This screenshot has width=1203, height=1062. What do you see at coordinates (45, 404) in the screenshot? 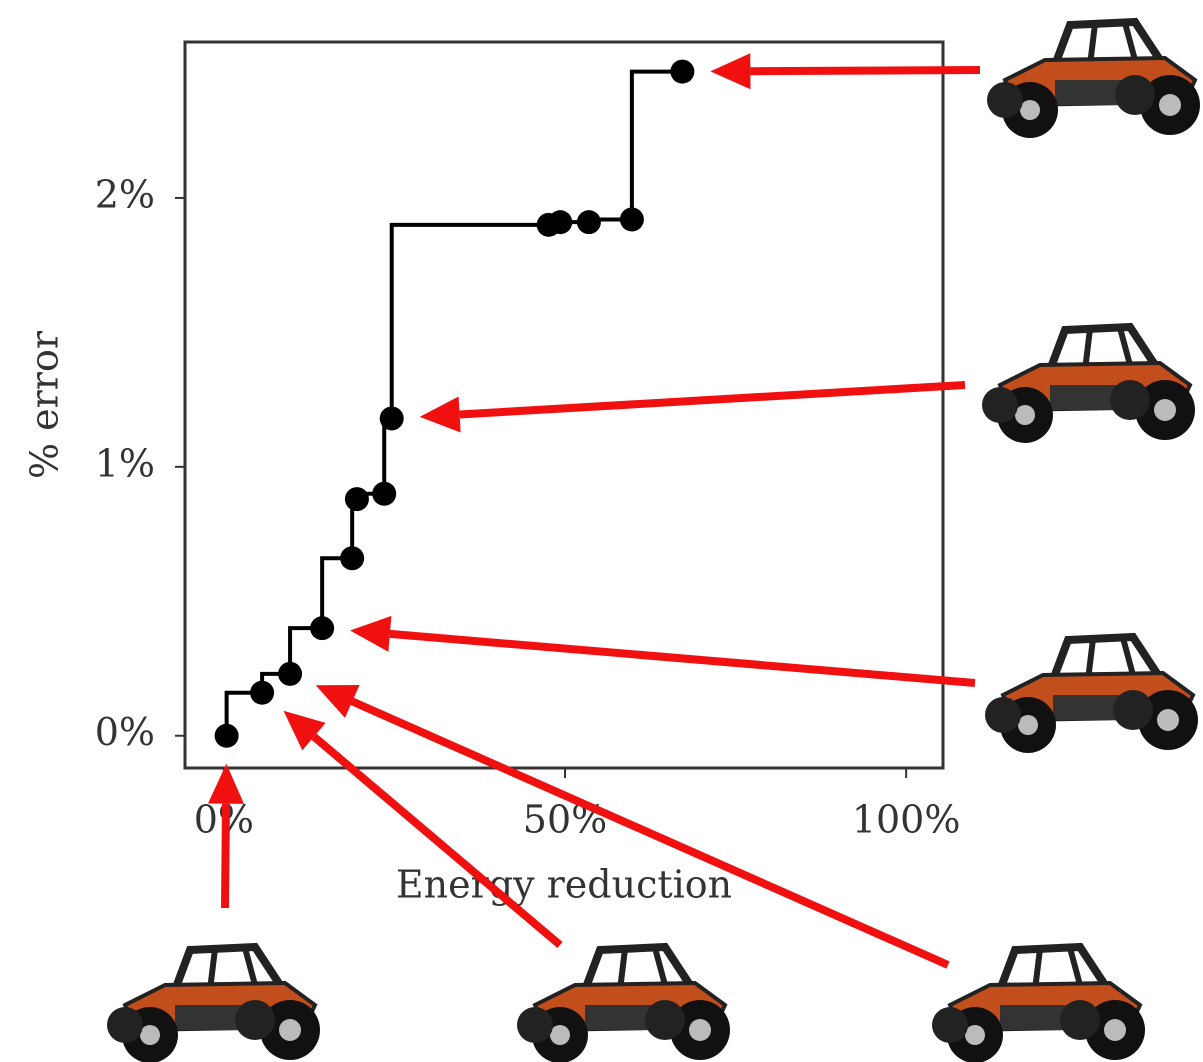
I see `y-axis-label: % error` at bounding box center [45, 404].